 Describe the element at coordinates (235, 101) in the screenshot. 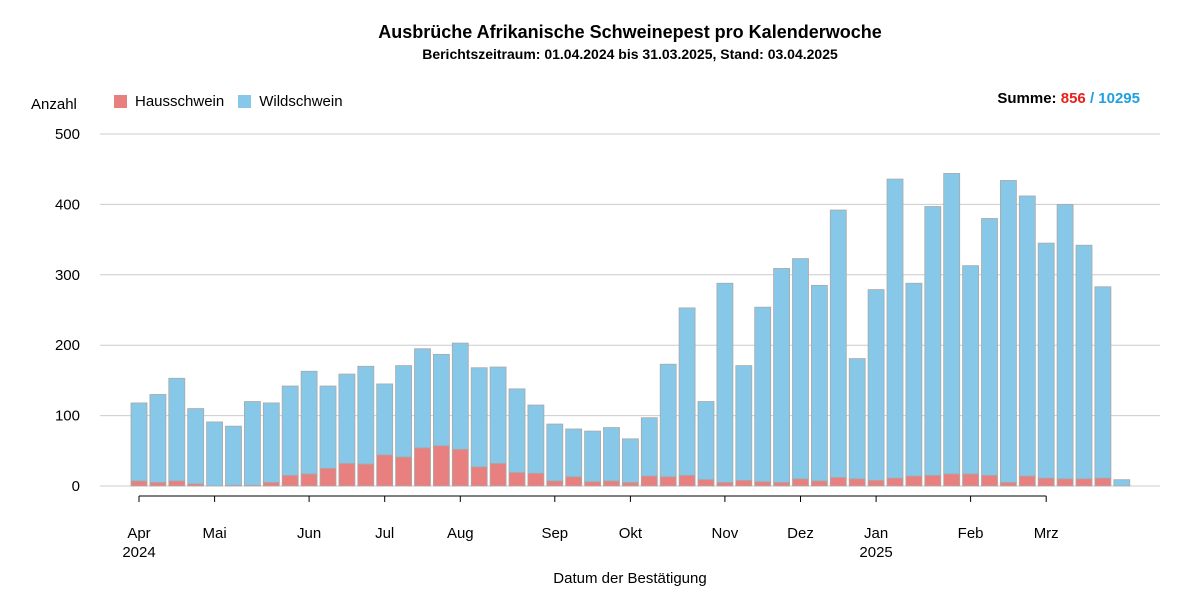

I see `legend: Hausschwein Wildschwein` at that location.